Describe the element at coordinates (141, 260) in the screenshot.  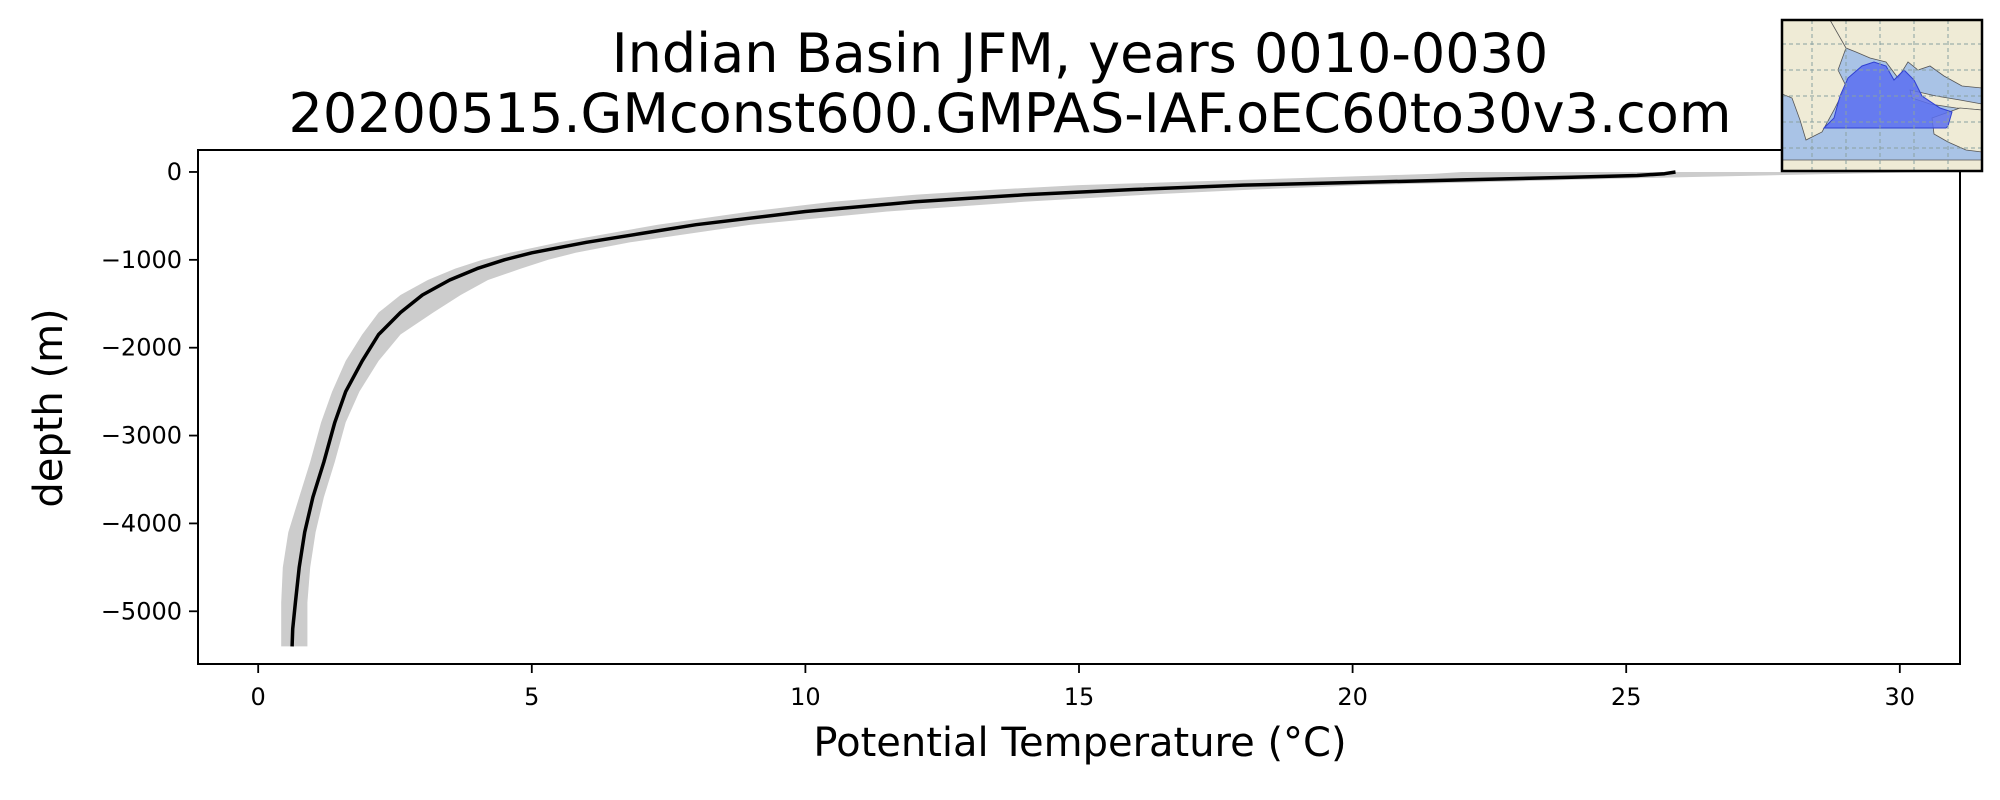
I see `y-tick-label: −1000` at that location.